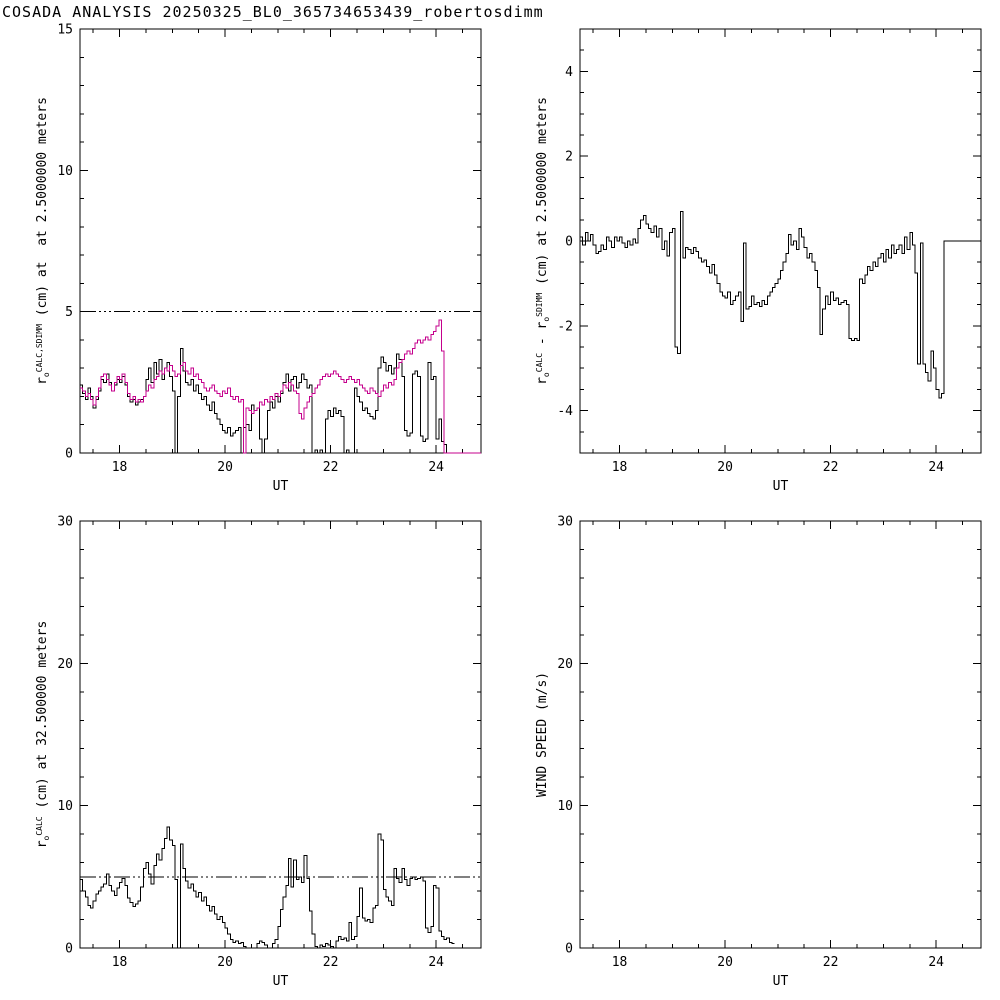 This screenshot has width=1000, height=1000. I want to click on y-axis-title-segment: (cm) at at 2.5000000 meters, so click(42, 210).